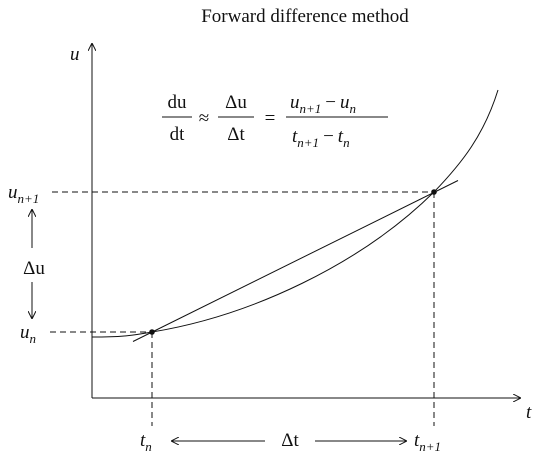  I want to click on t-now-label: tn, so click(146, 442).